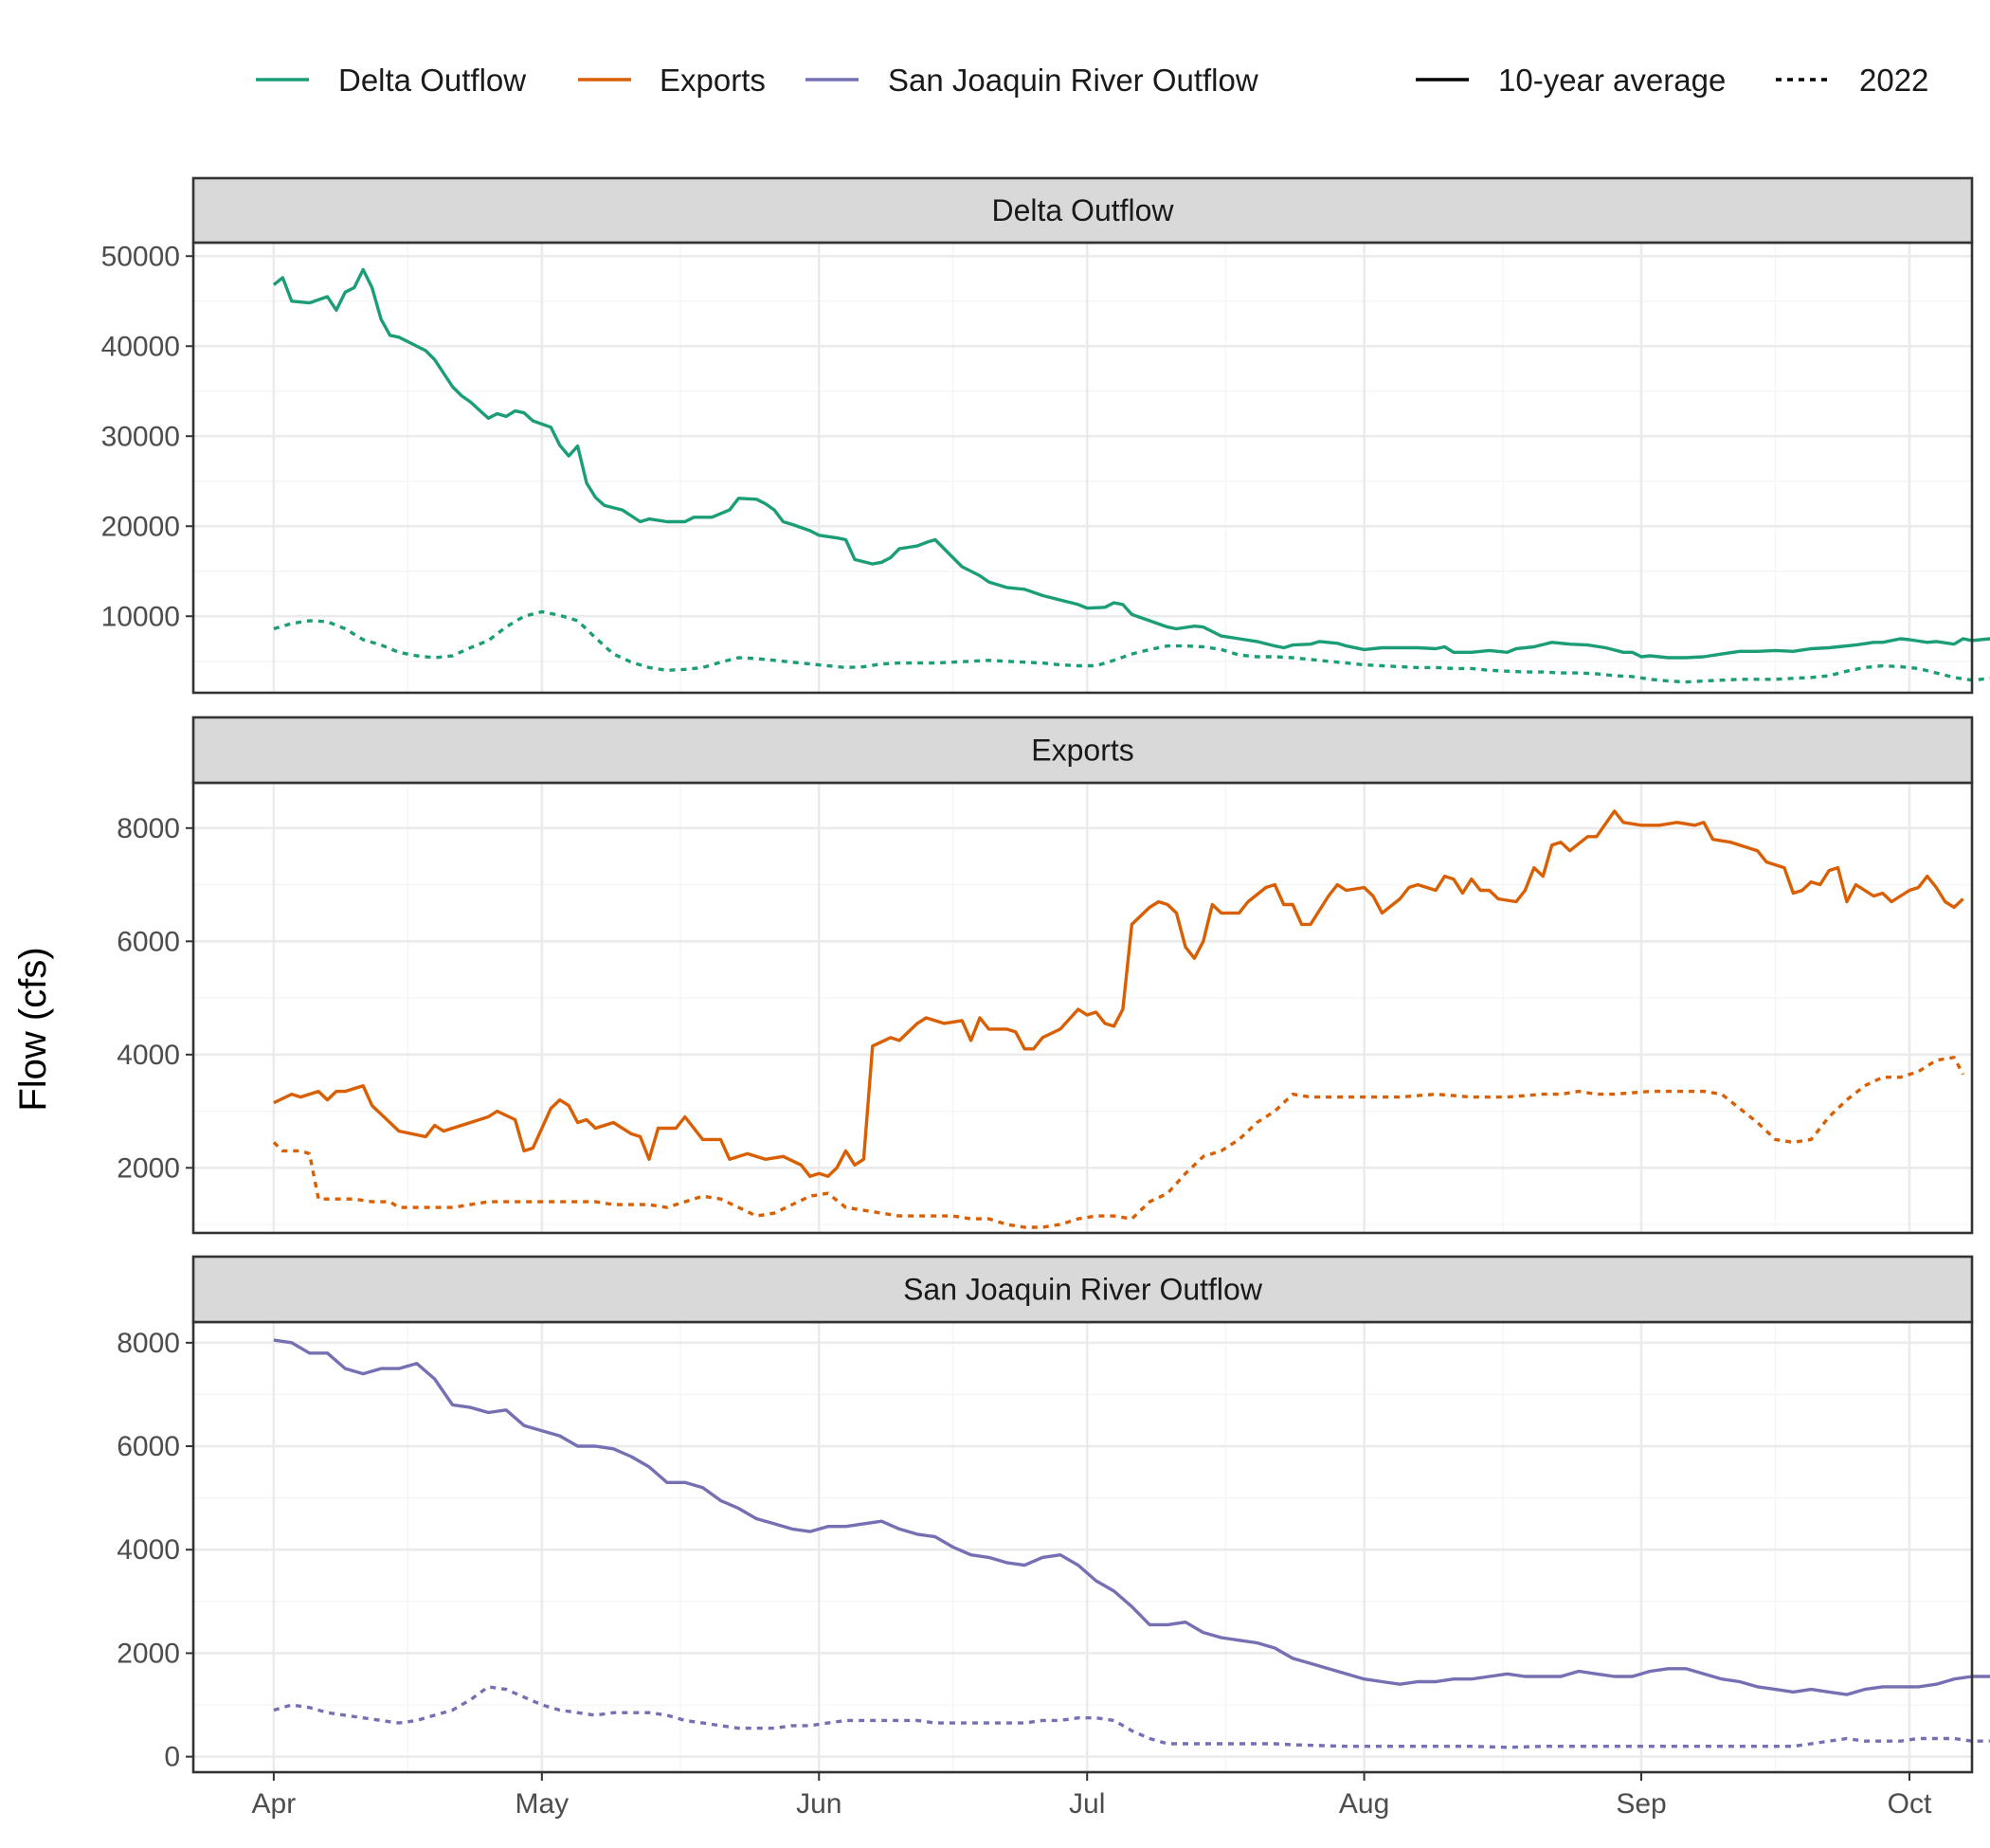 The width and height of the screenshot is (1990, 1848). I want to click on y-tick-label: 30000, so click(140, 436).